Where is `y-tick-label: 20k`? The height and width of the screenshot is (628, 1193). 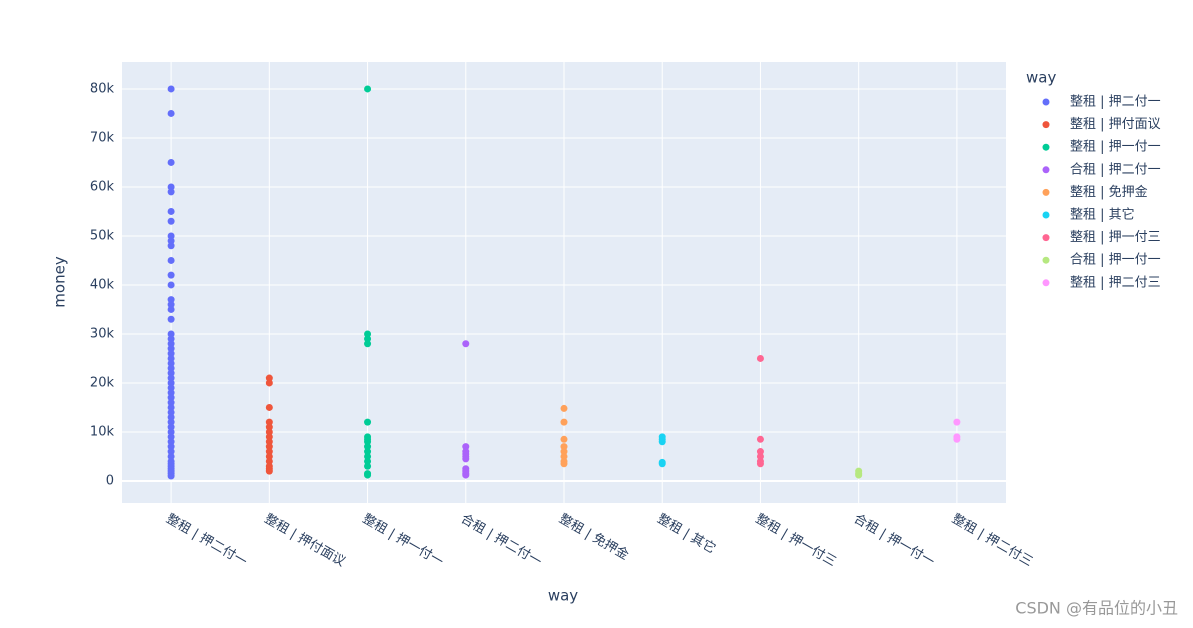 y-tick-label: 20k is located at coordinates (102, 382).